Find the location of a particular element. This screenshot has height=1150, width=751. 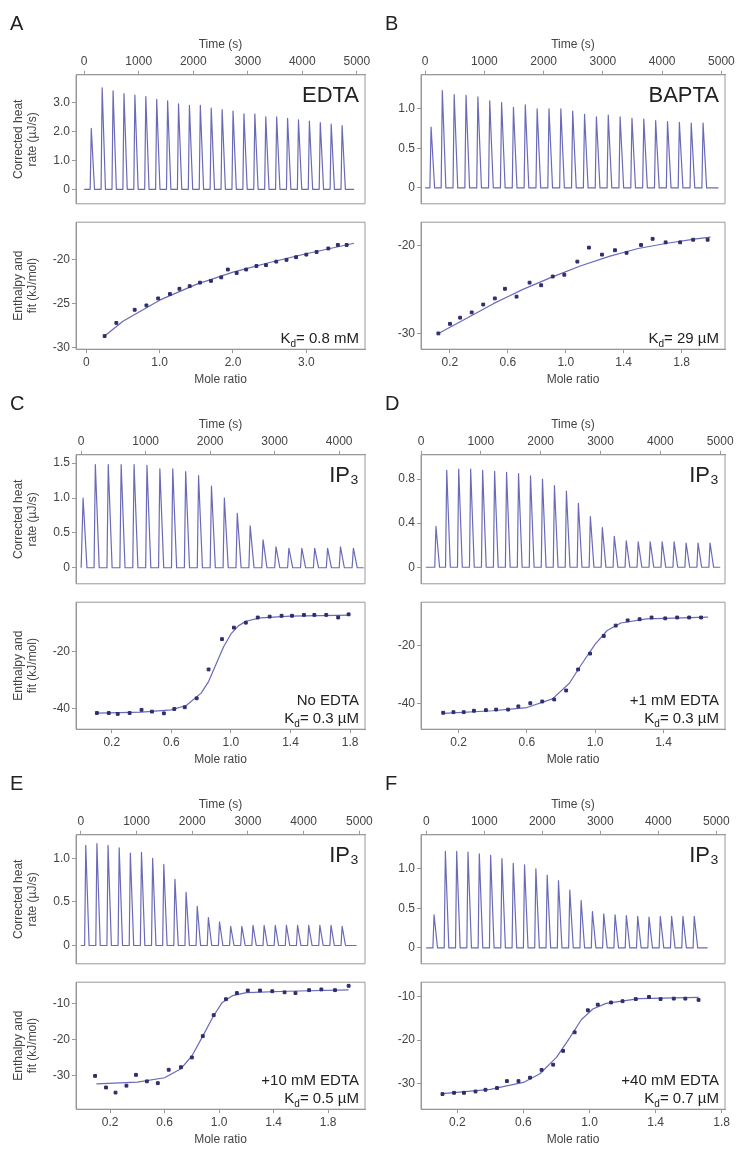

y-tick-label: 0.4 is located at coordinates (407, 522).